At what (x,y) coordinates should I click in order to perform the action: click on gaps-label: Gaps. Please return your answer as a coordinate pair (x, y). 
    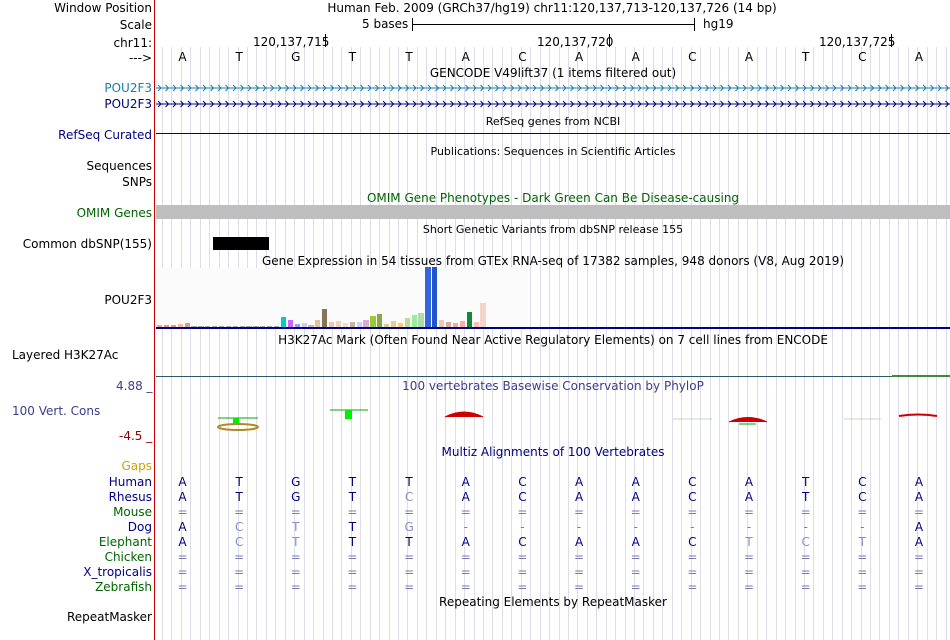
    Looking at the image, I should click on (136, 466).